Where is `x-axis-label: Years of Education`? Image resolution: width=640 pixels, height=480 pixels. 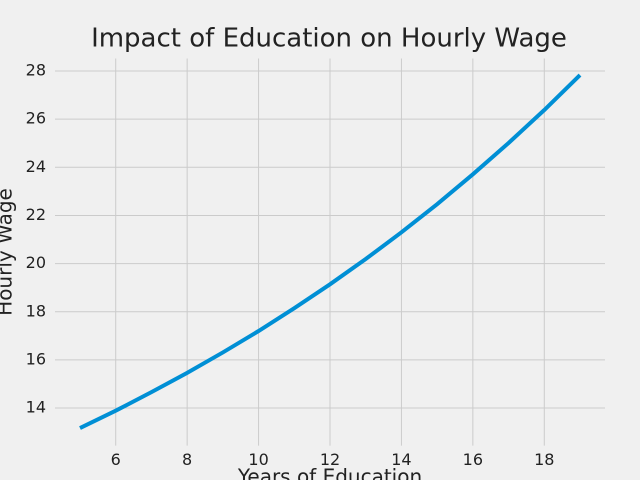 x-axis-label: Years of Education is located at coordinates (329, 472).